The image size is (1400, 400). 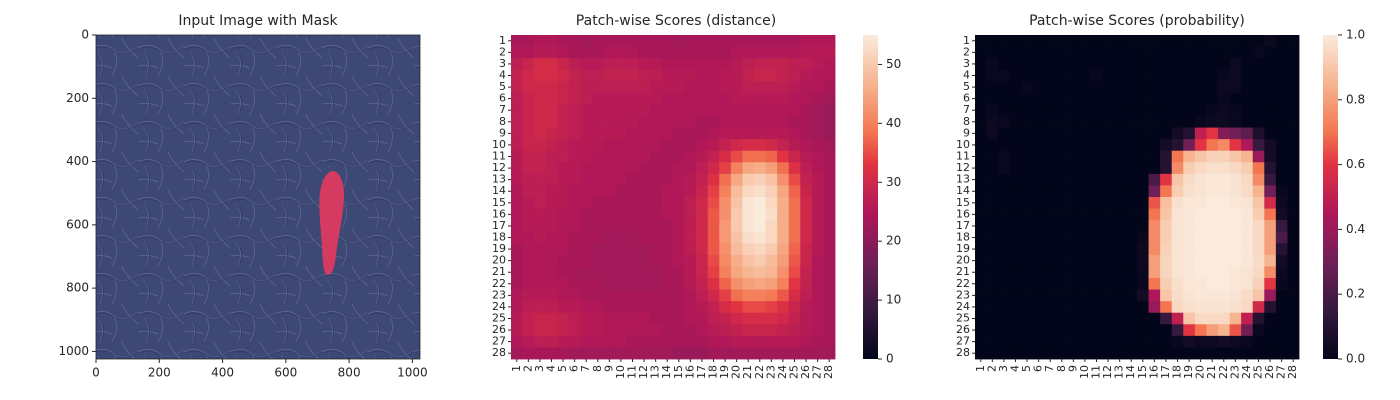 I want to click on x-tick-label: 14, so click(x=666, y=372).